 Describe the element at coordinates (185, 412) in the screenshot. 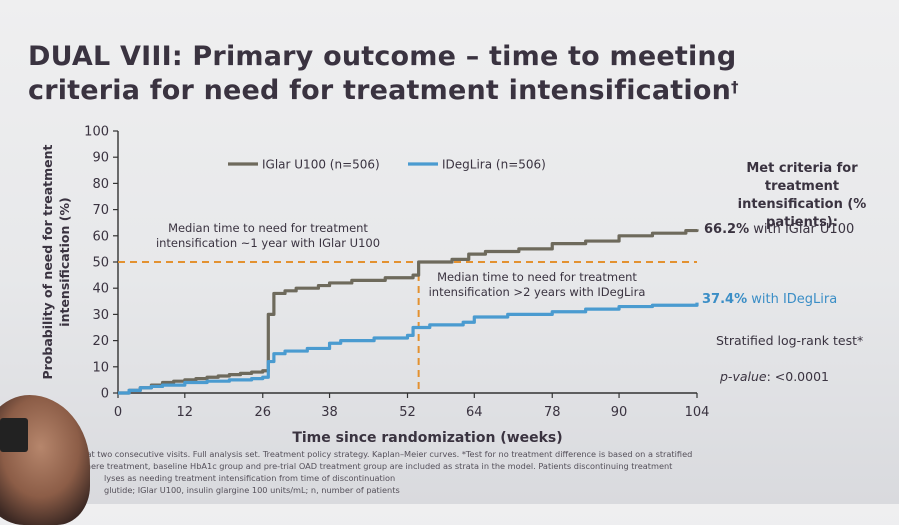

I see `x-tick-label: 12` at that location.